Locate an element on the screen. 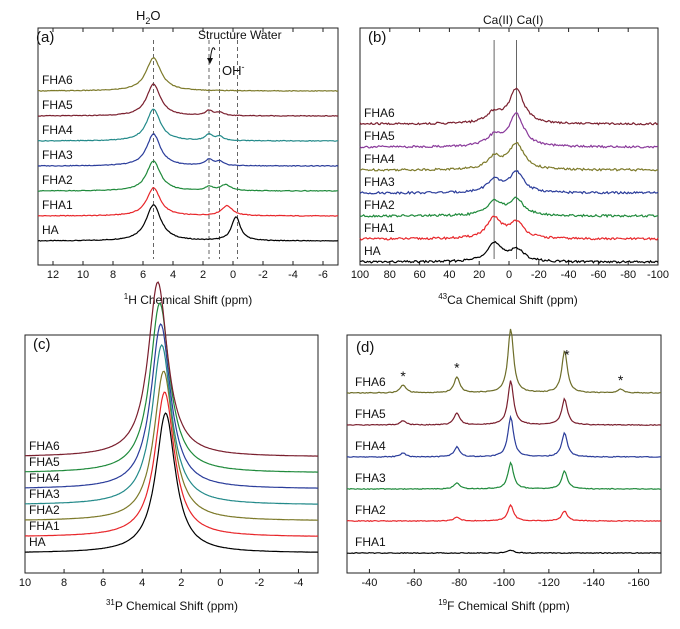 The image size is (680, 629). x-tick-label: -60 is located at coordinates (414, 583).